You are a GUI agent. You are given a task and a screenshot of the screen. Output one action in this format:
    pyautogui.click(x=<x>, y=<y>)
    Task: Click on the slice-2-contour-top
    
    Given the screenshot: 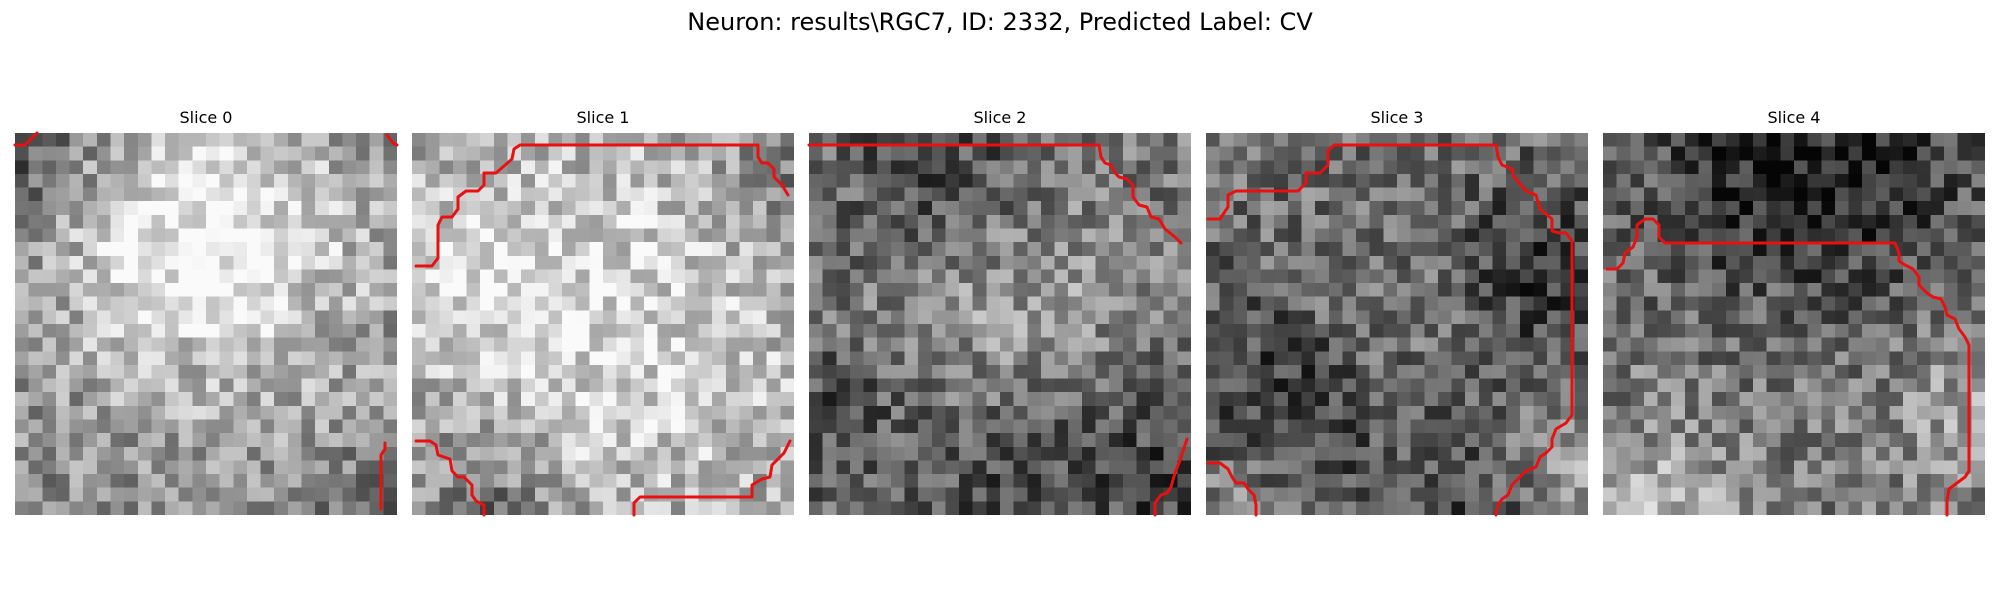 What is the action you would take?
    pyautogui.click(x=995, y=194)
    